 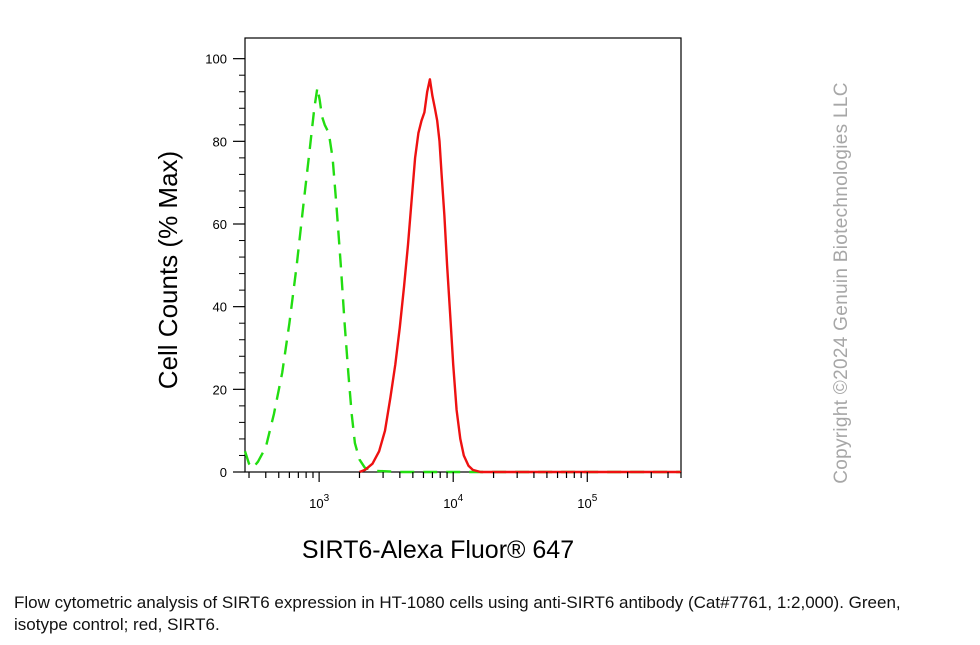 I want to click on x-axis-label: SIRT6-Alexa Fluor® 647, so click(x=438, y=550).